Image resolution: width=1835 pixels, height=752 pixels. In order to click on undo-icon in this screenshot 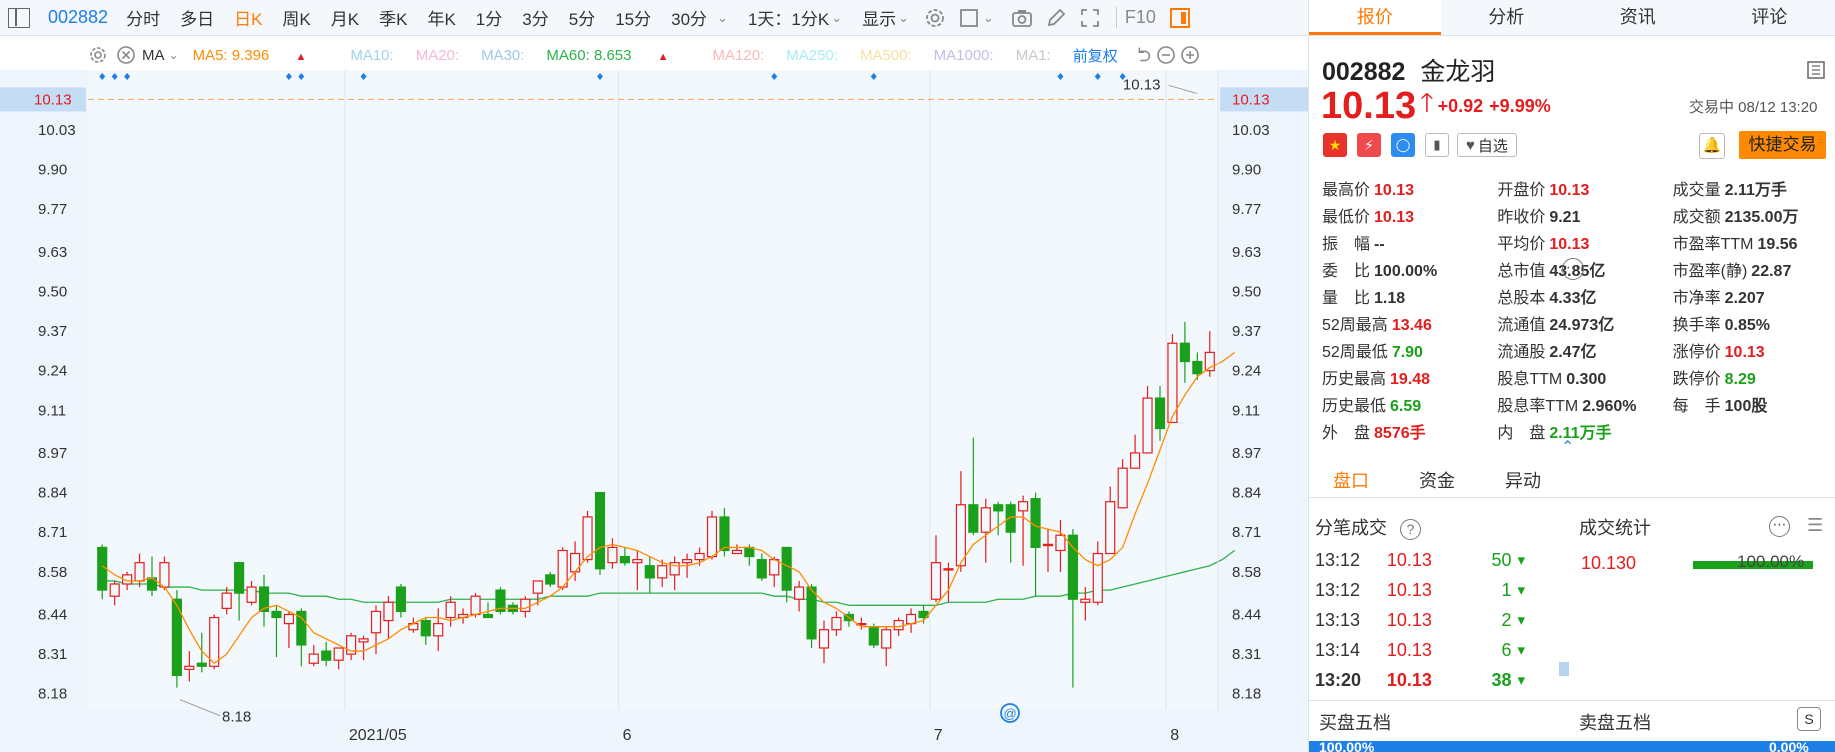, I will do `click(1143, 55)`.